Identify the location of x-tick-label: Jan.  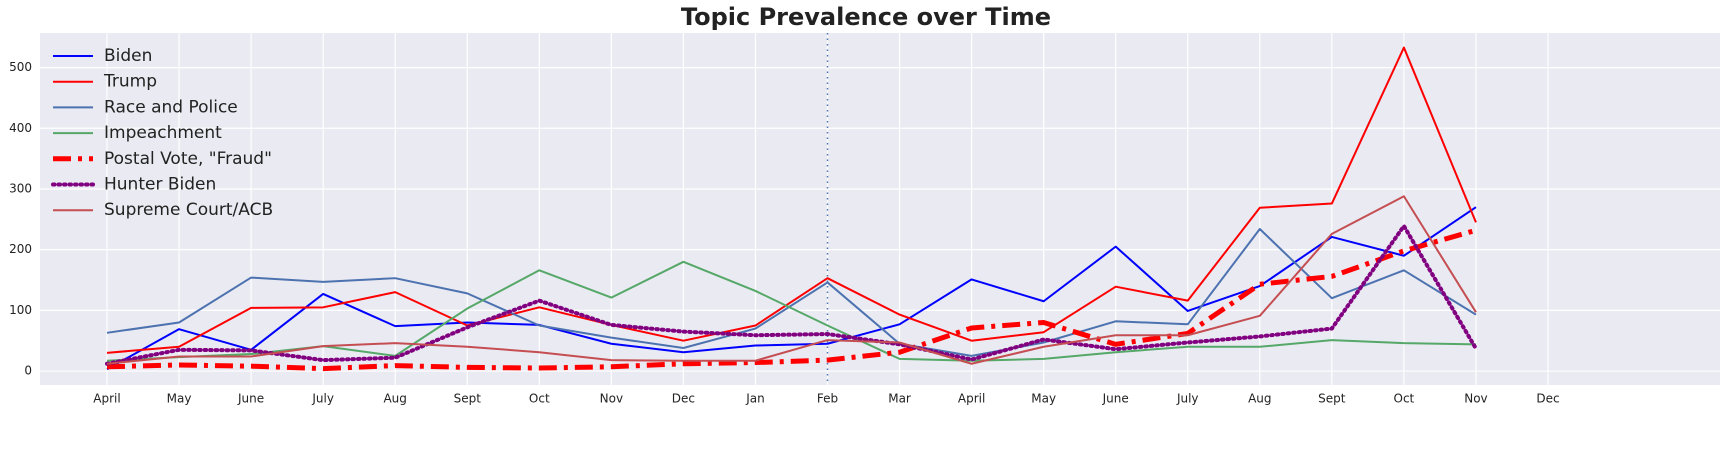
(755, 399).